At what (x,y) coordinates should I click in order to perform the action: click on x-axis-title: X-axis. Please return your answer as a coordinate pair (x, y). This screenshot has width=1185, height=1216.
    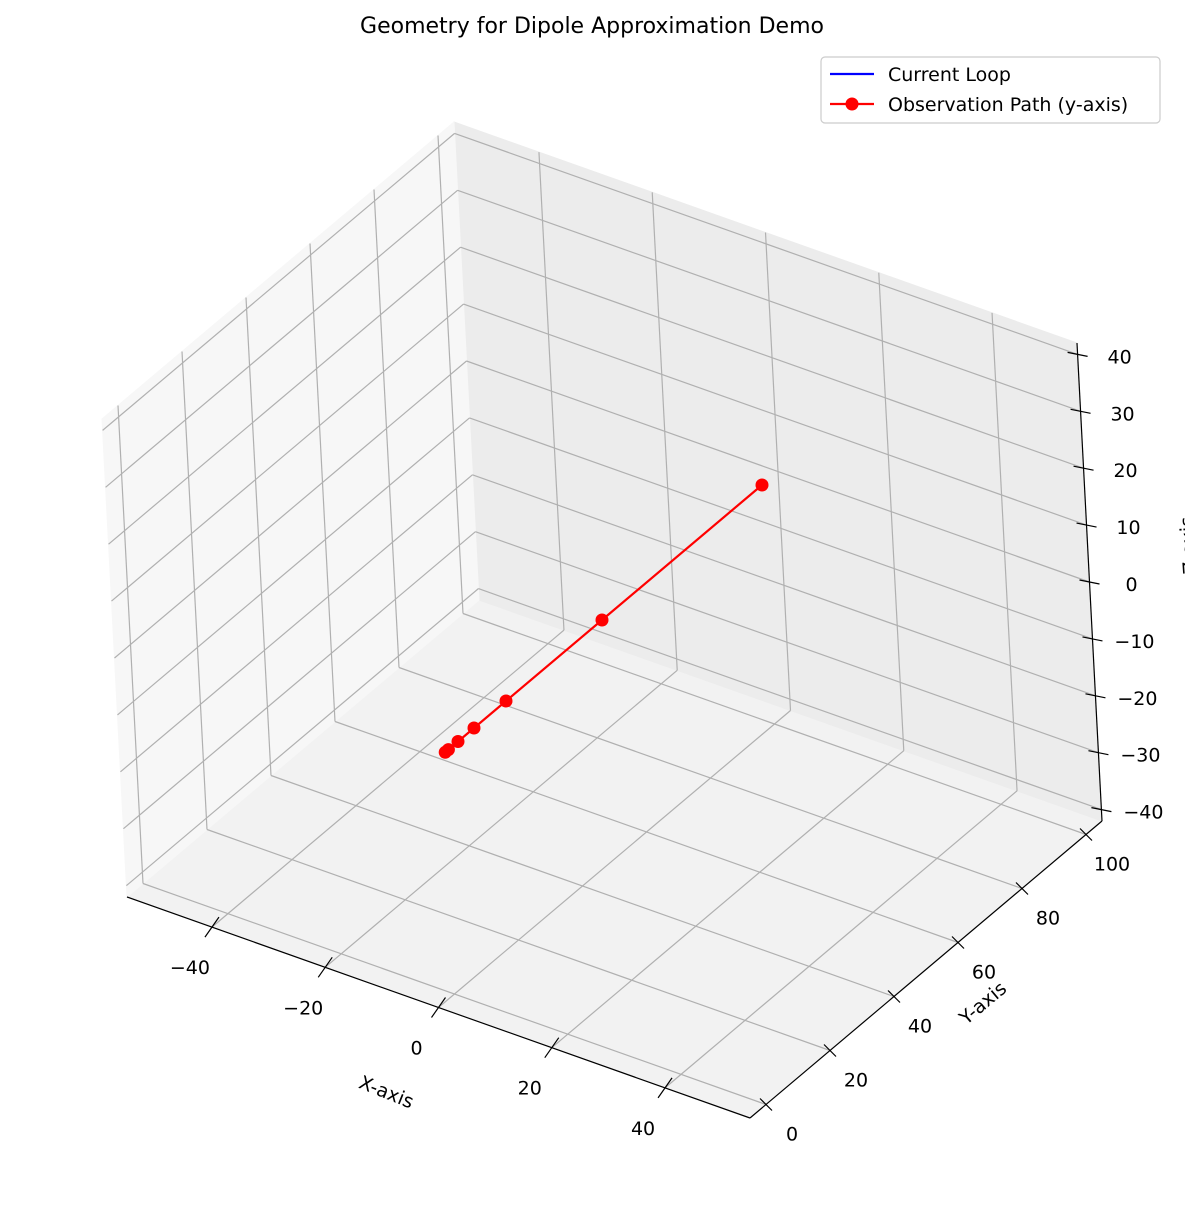
    Looking at the image, I should click on (386, 1093).